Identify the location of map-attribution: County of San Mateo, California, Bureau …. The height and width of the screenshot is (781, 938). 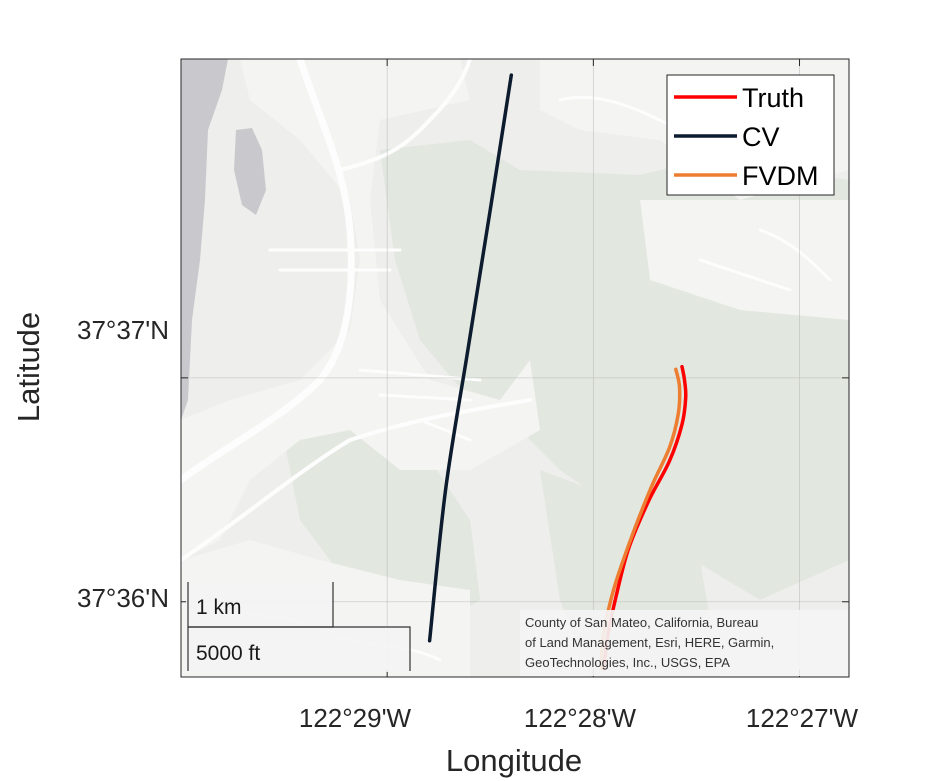
(684, 643).